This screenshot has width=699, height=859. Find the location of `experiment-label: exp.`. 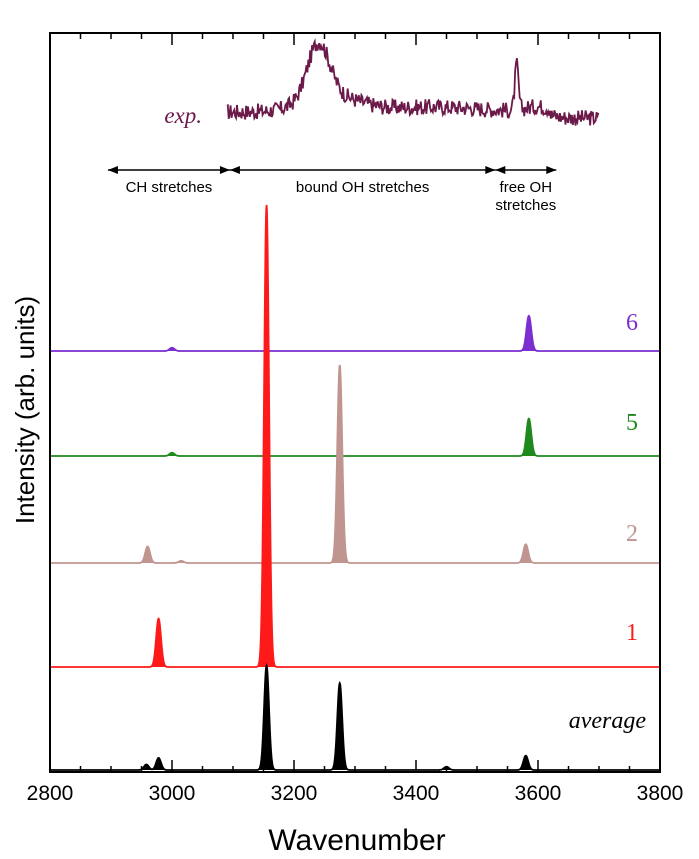

experiment-label: exp. is located at coordinates (183, 115).